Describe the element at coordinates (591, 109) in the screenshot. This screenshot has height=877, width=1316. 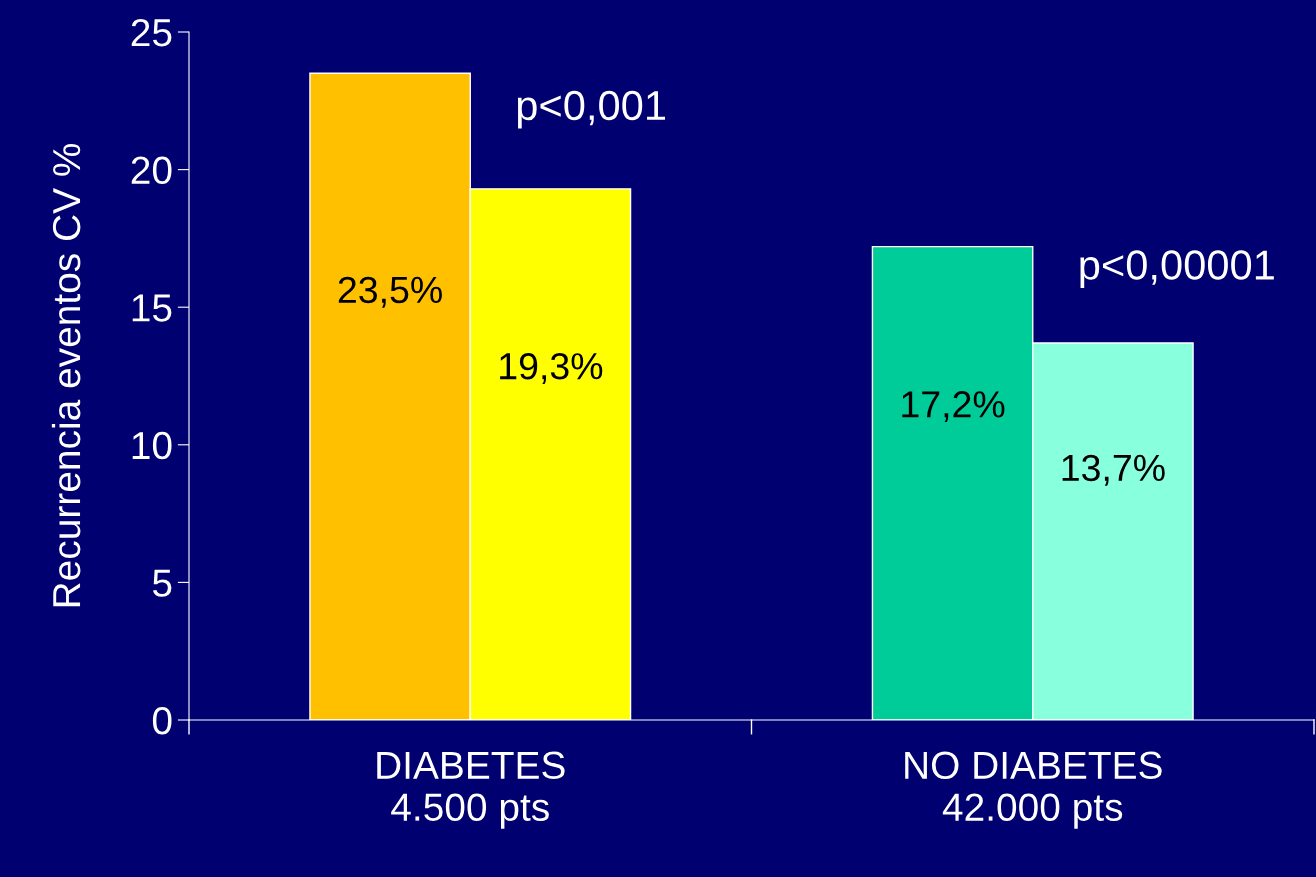
I see `annotation: p<0,001` at that location.